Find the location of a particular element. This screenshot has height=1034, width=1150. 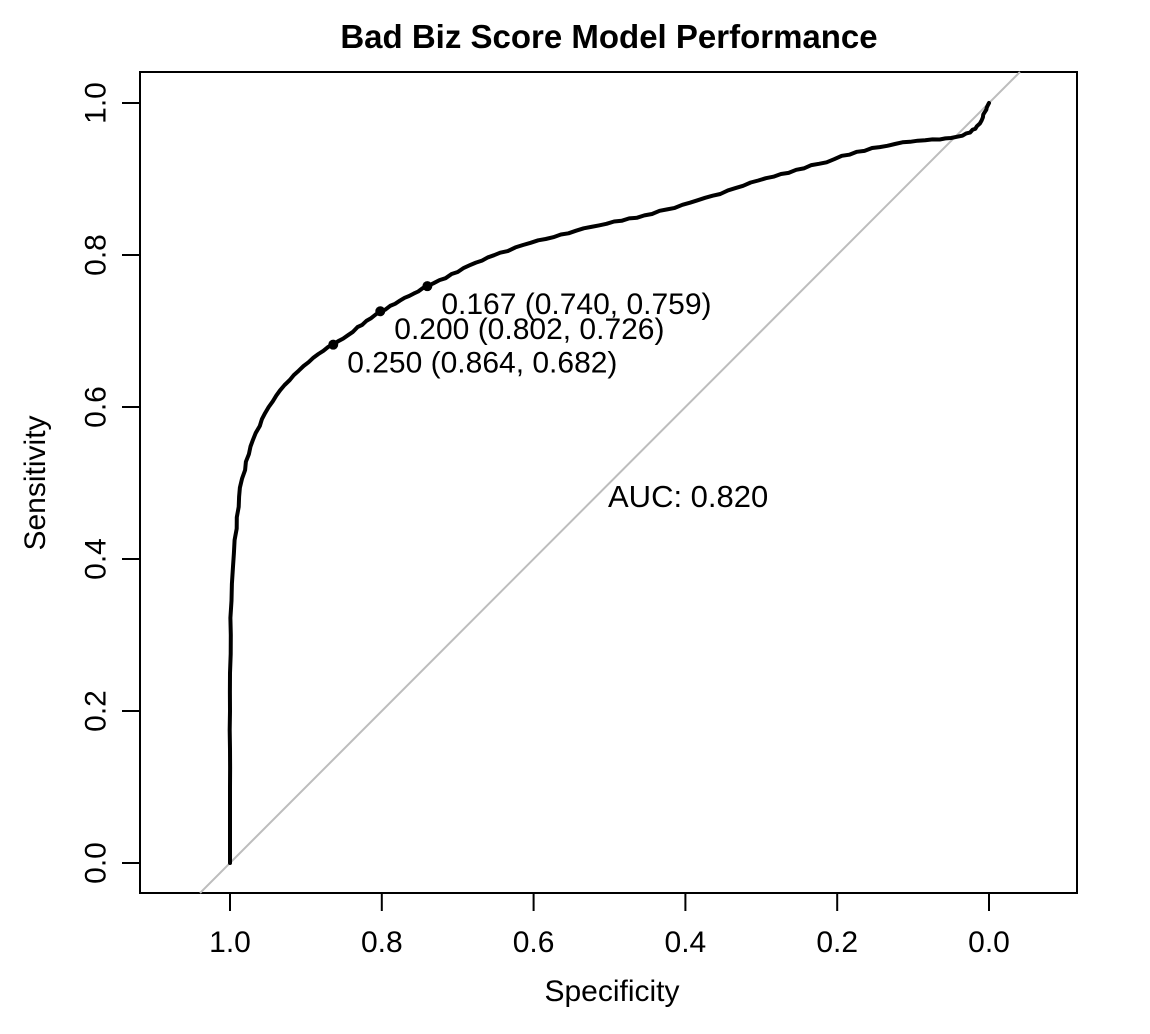

threshold-point-label: 0.250 (0.864, 0.682) is located at coordinates (482, 363).